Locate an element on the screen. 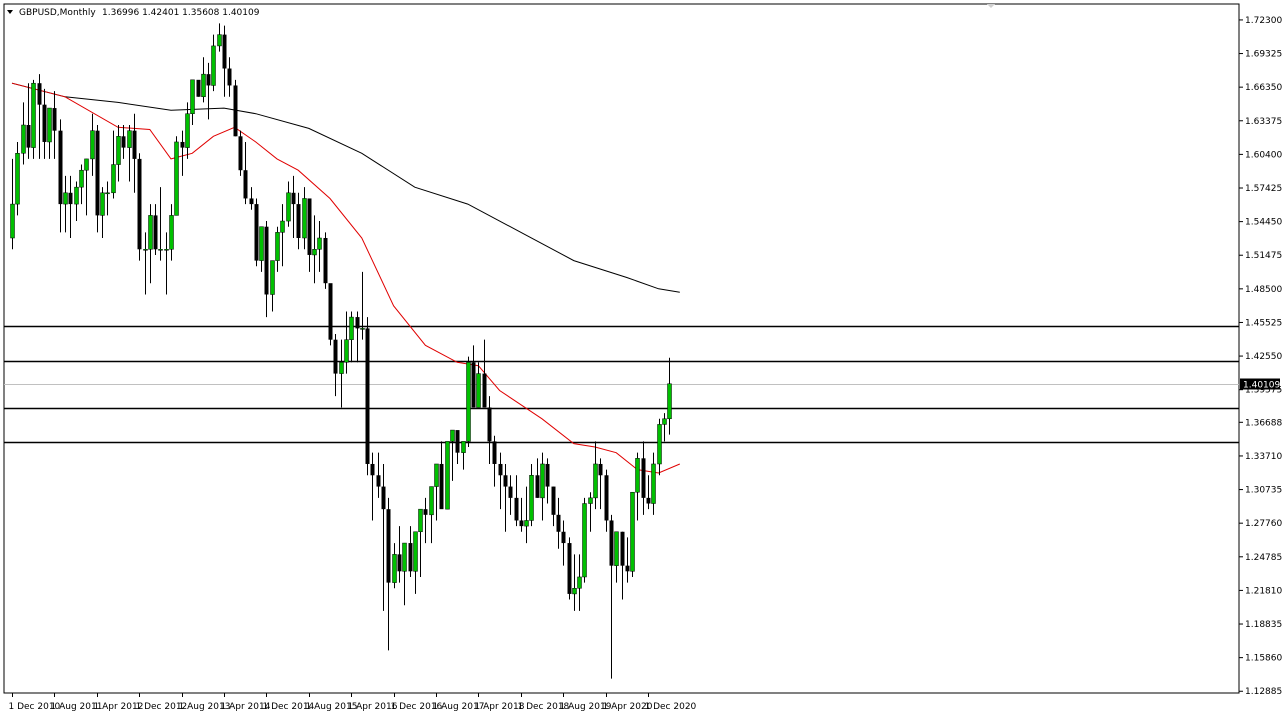 The image size is (1286, 723). shift-marker-icon is located at coordinates (991, 6).